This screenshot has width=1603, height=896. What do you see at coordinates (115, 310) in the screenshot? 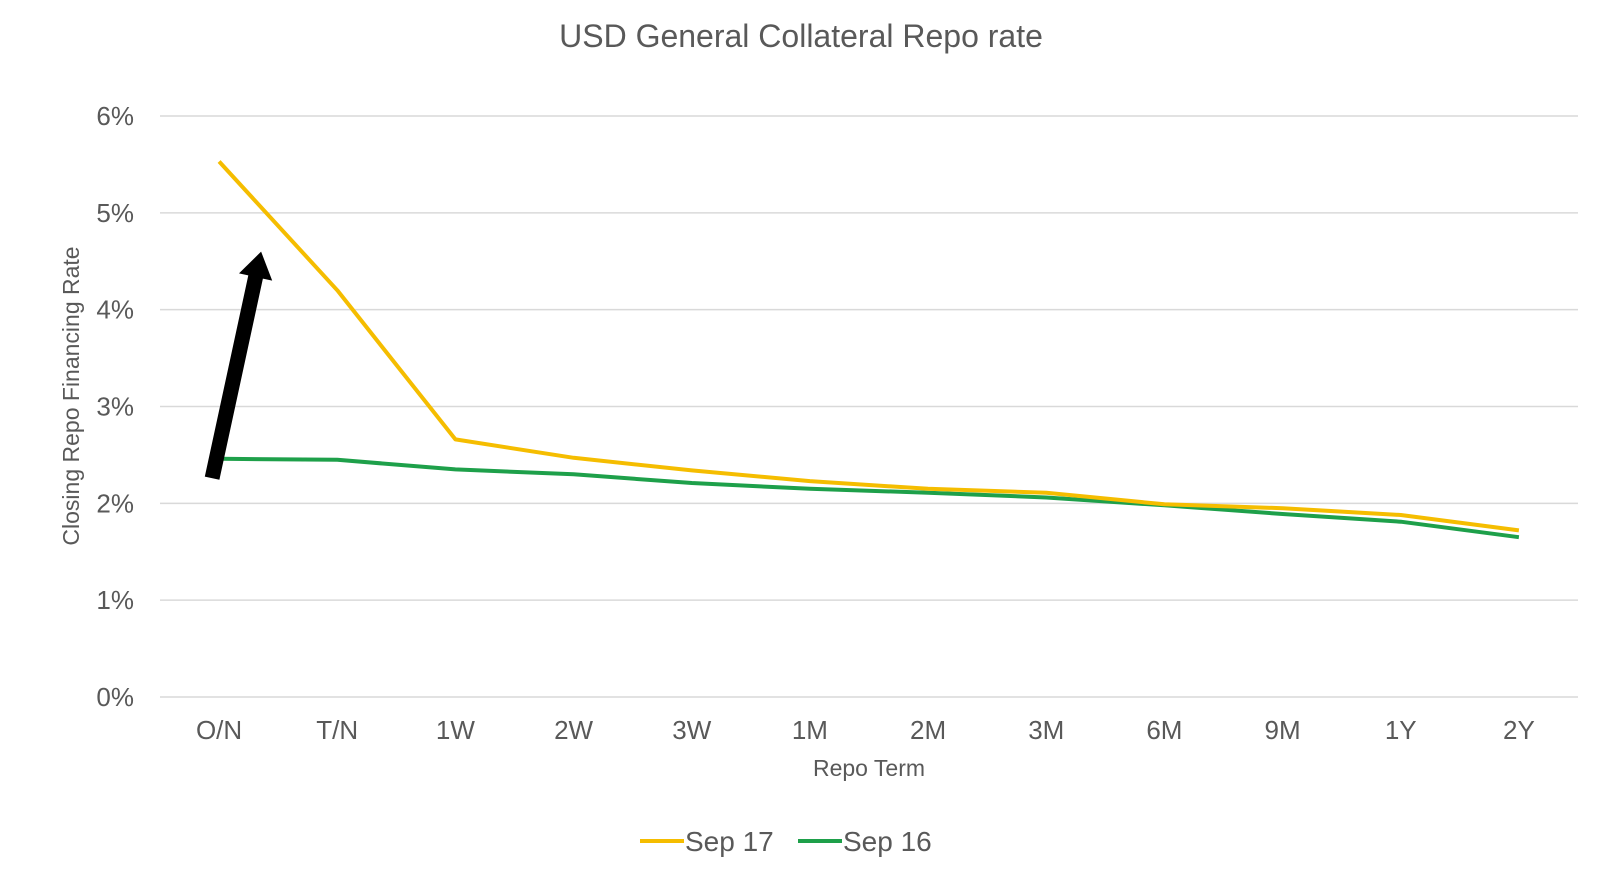
I see `y-tick-label: 4%` at bounding box center [115, 310].